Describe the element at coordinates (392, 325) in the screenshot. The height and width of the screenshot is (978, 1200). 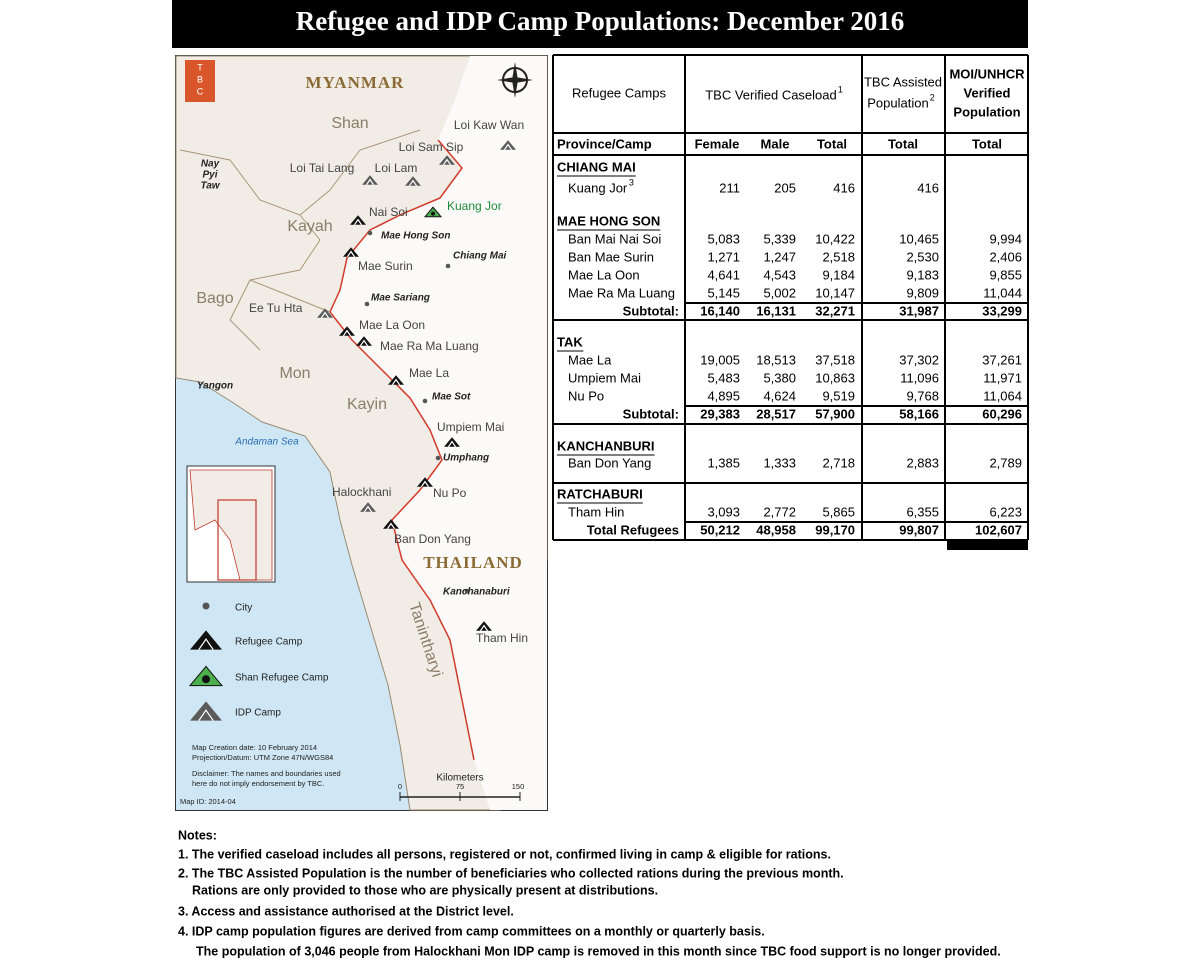
I see `map-label: Mae La Oon` at that location.